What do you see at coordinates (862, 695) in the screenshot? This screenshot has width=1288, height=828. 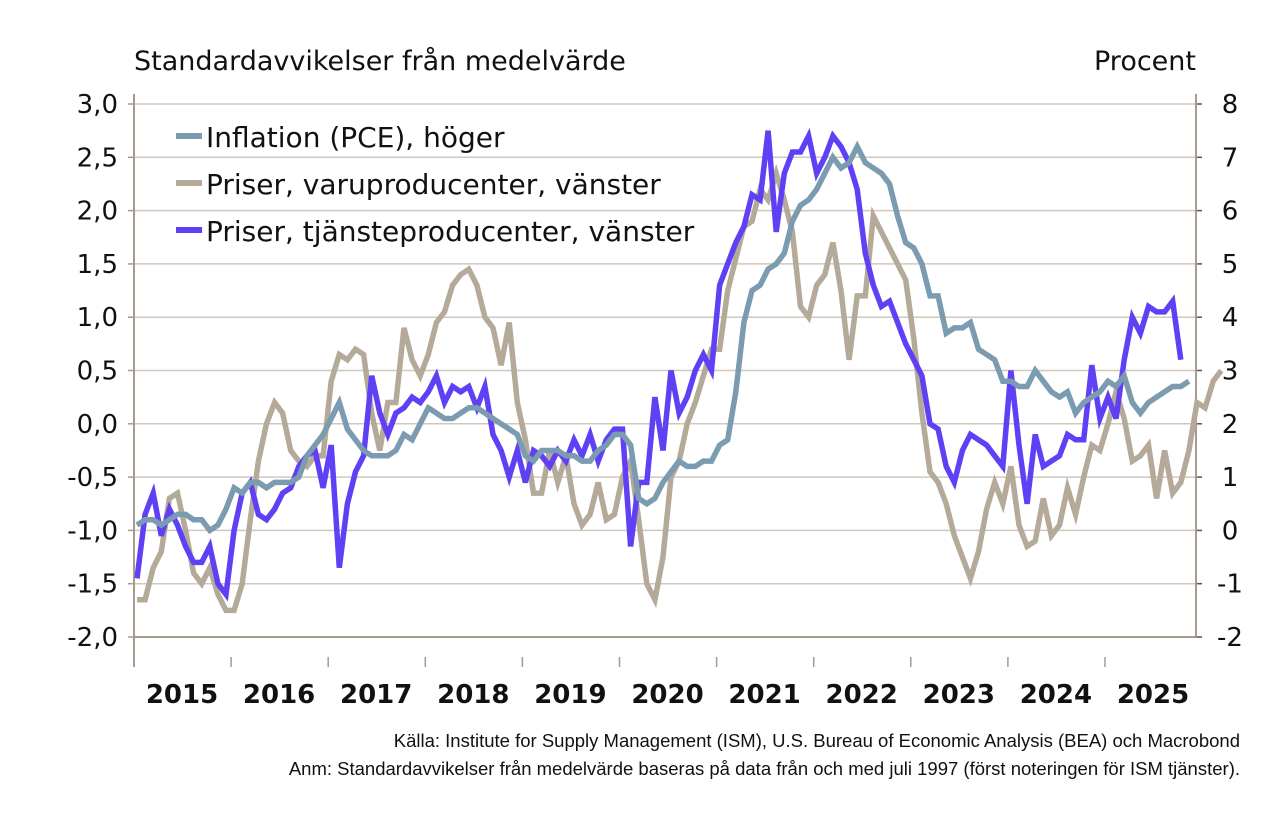 I see `x-tick-label: 2022` at bounding box center [862, 695].